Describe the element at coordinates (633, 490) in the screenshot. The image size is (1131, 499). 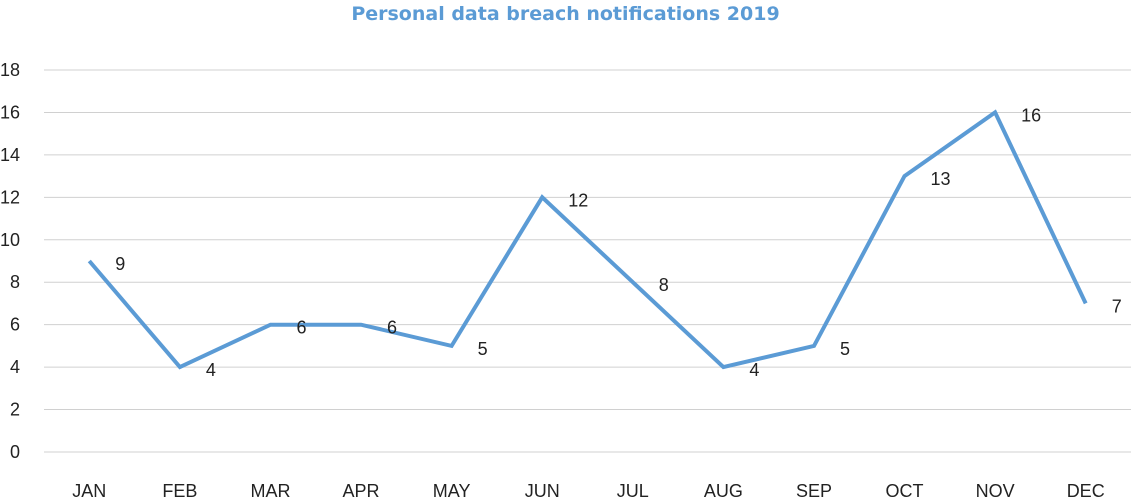
I see `x-tick-label-jul: JUL` at that location.